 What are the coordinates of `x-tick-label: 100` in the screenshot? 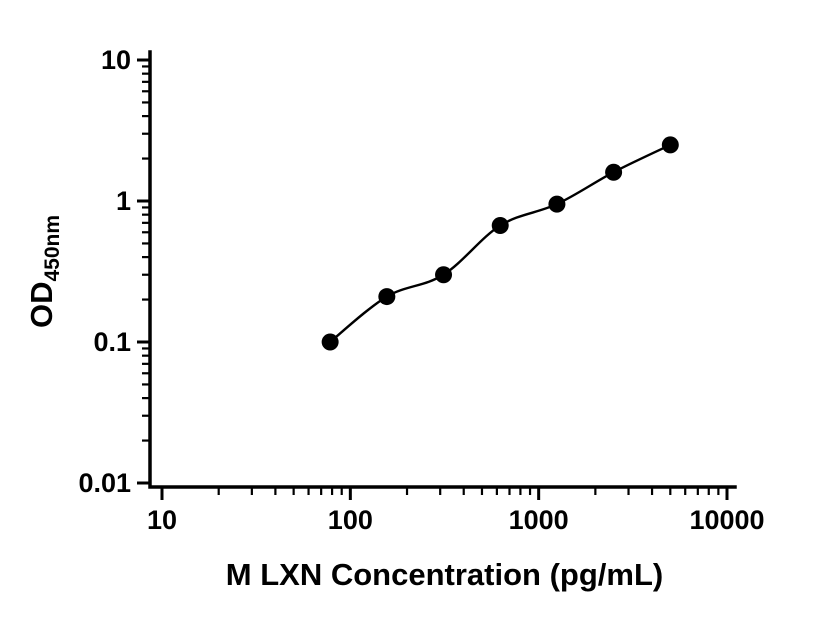 It's located at (350, 520).